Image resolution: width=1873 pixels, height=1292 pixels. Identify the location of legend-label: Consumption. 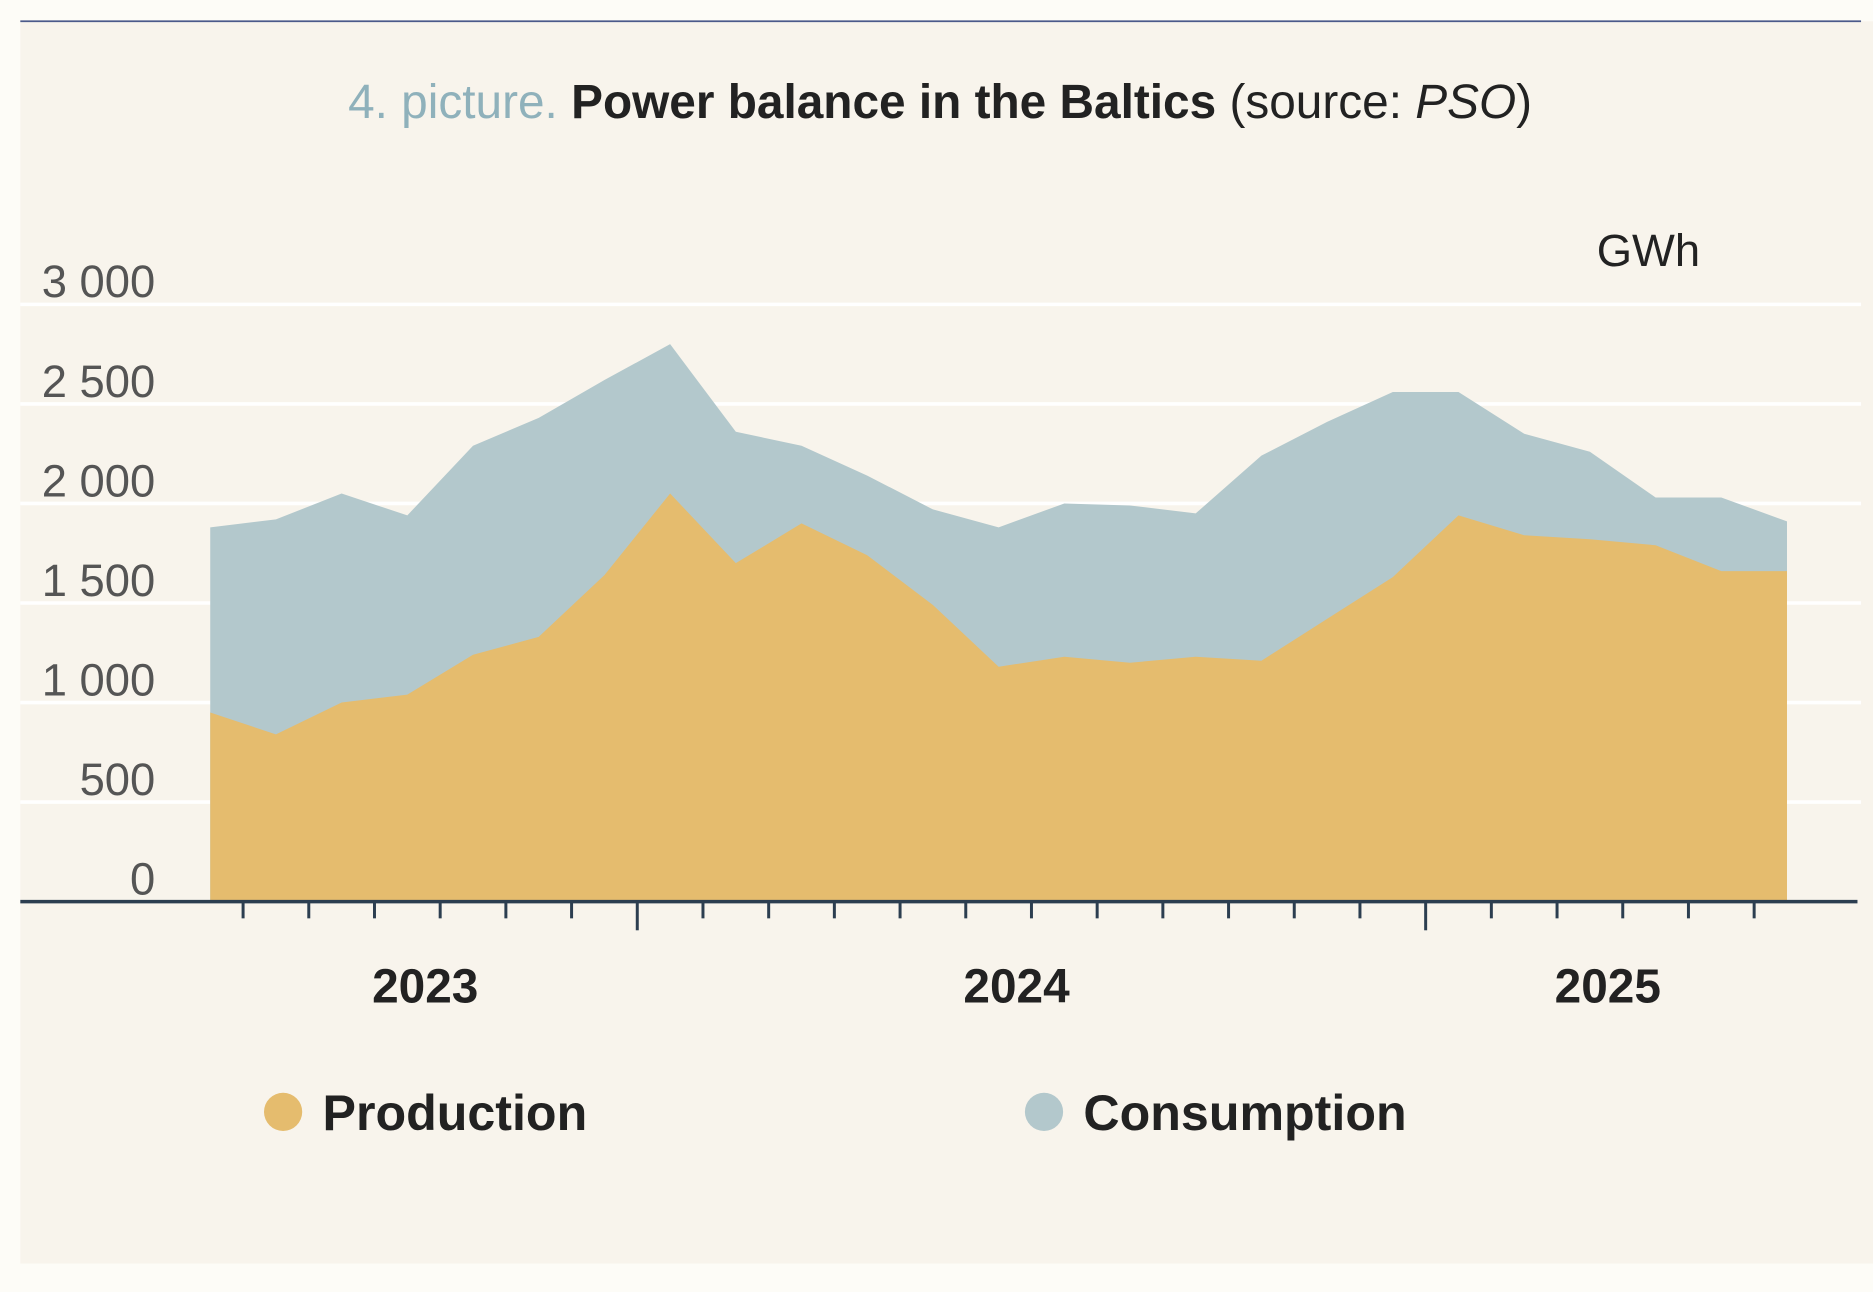
(1244, 1113).